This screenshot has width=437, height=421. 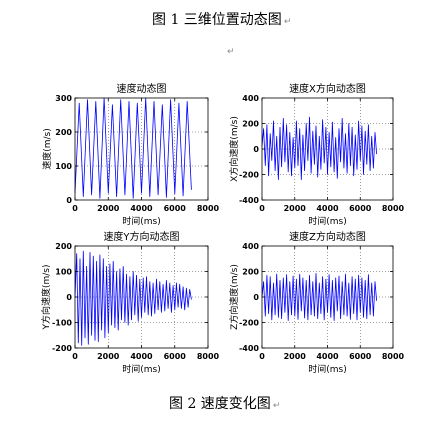 I want to click on chart-title: 速度X方向动态图, so click(x=327, y=88).